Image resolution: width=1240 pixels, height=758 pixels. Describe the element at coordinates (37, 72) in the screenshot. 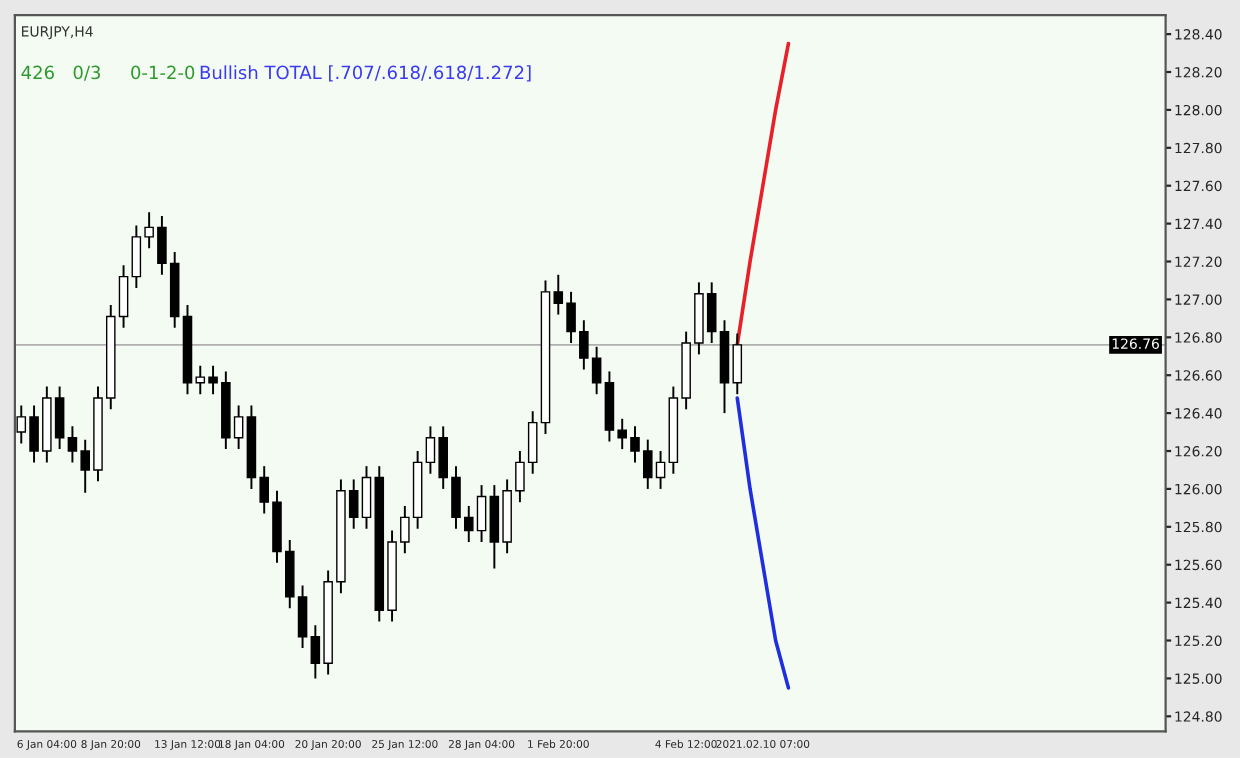

I see `annotation: 426` at that location.